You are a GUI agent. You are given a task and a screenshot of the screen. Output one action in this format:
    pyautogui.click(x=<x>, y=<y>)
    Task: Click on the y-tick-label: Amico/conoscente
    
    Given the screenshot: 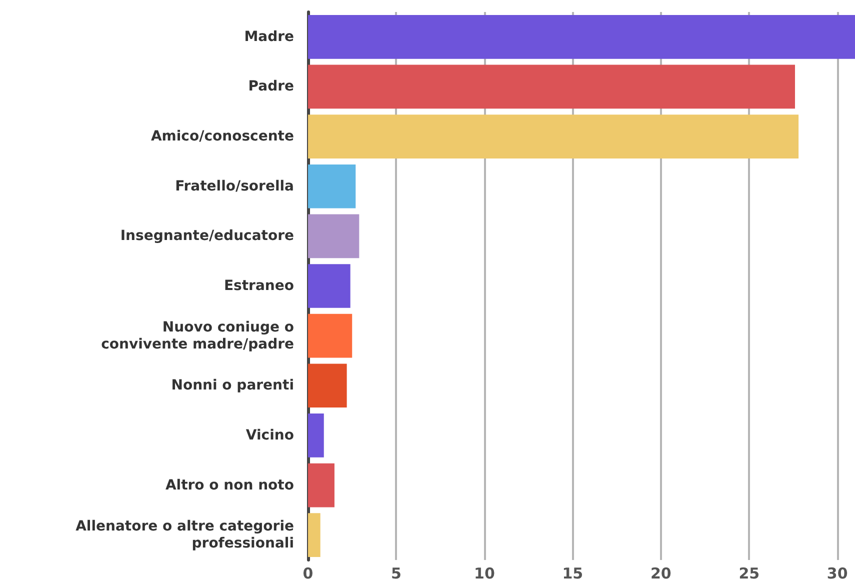 What is the action you would take?
    pyautogui.click(x=222, y=136)
    